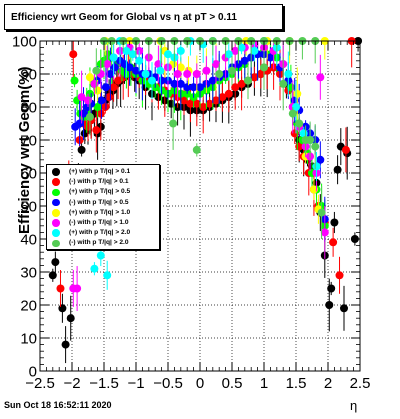  What do you see at coordinates (328, 383) in the screenshot?
I see `x-tick-label: 2` at bounding box center [328, 383].